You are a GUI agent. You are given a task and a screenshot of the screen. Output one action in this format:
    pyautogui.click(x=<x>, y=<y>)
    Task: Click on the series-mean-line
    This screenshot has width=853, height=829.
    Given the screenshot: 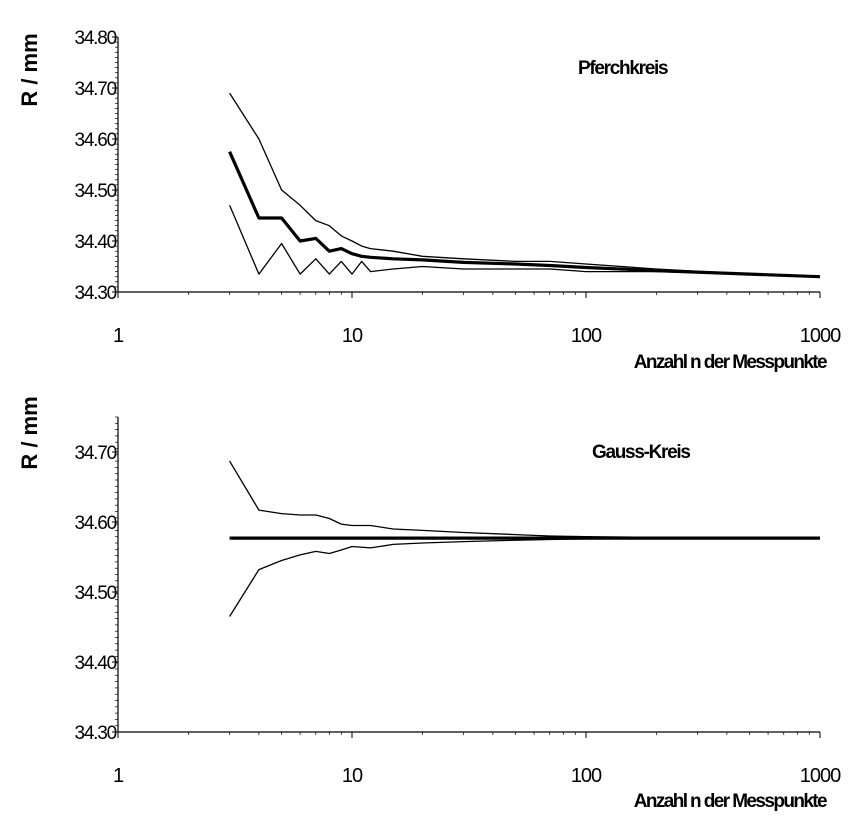 What is the action you would take?
    pyautogui.click(x=524, y=215)
    